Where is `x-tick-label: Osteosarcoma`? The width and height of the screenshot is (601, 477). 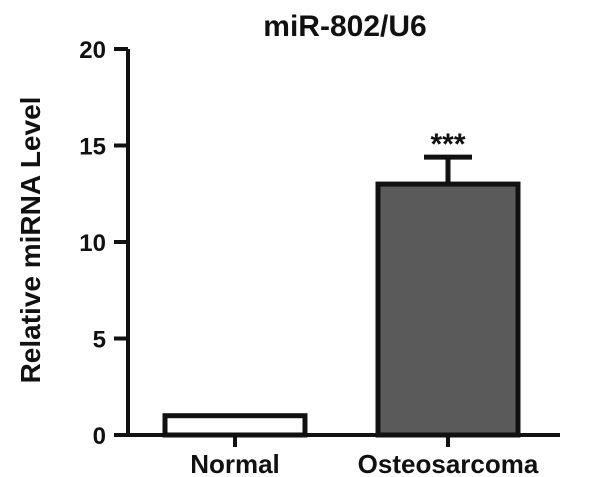 x-tick-label: Osteosarcoma is located at coordinates (448, 463).